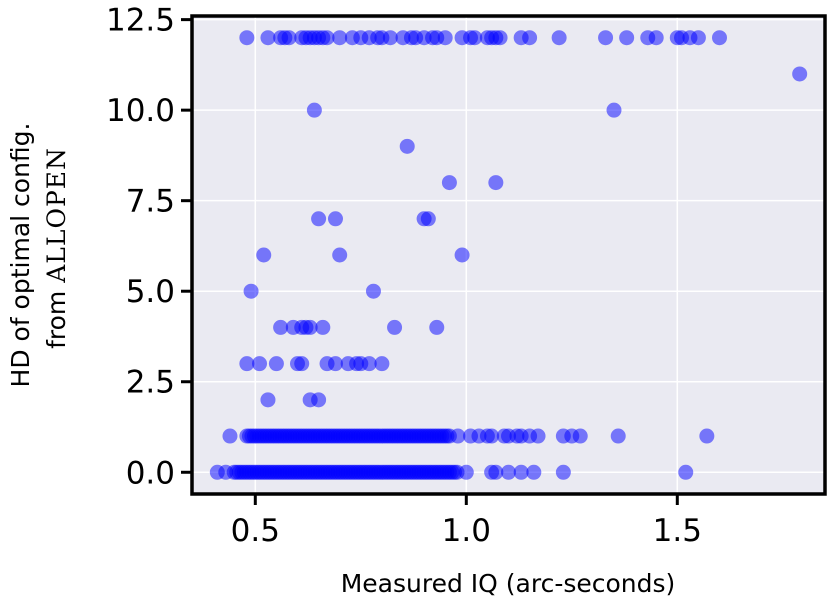 Image resolution: width=830 pixels, height=602 pixels. I want to click on x-axis-ticks: 0.5 1.0 1.5, so click(466, 521).